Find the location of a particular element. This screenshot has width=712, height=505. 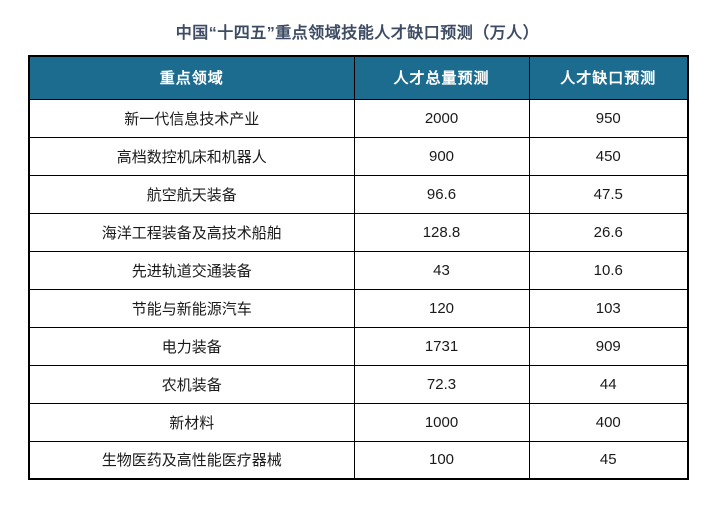

page-title: 中国“十四五”重点领域技能人才缺口预测（万人） is located at coordinates (357, 33).